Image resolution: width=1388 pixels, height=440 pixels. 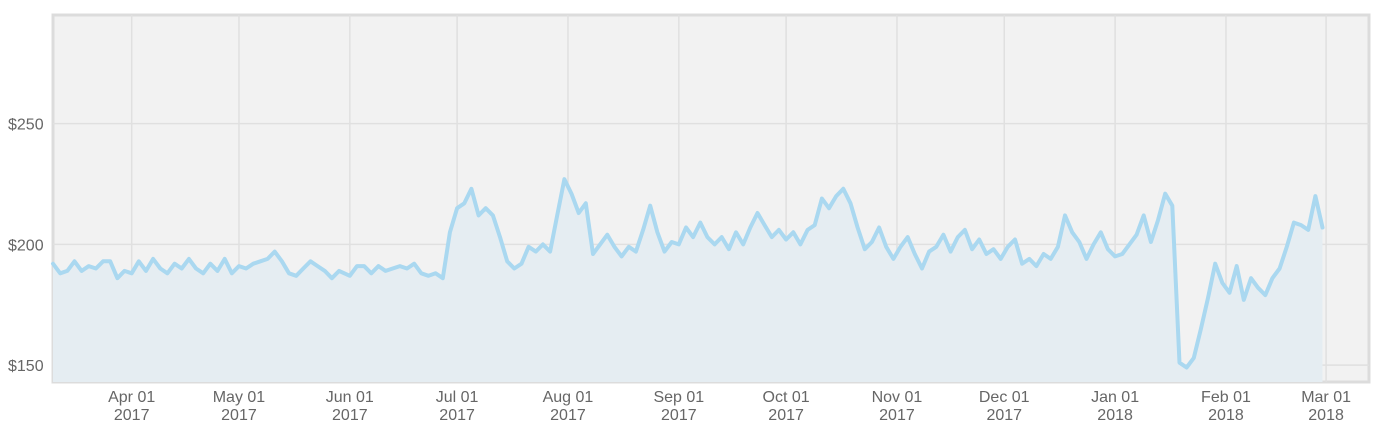 What do you see at coordinates (131, 397) in the screenshot?
I see `x-tick-label-month: Apr 01` at bounding box center [131, 397].